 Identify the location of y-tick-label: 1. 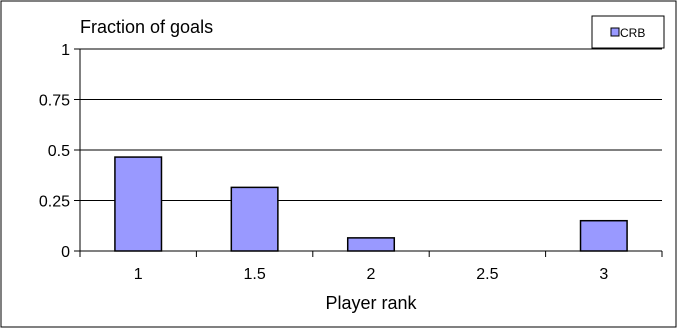
(65, 50).